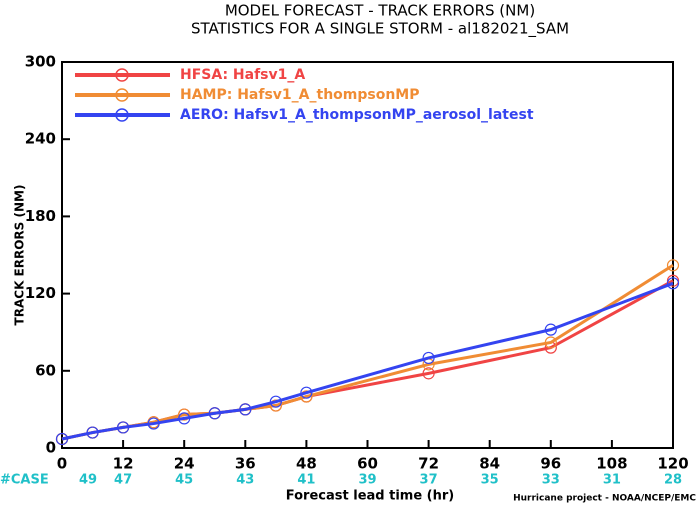 The image size is (700, 506). I want to click on legend-label: AERO: Hafsv1_A_thompsonMP_aerosol_latest, so click(357, 115).